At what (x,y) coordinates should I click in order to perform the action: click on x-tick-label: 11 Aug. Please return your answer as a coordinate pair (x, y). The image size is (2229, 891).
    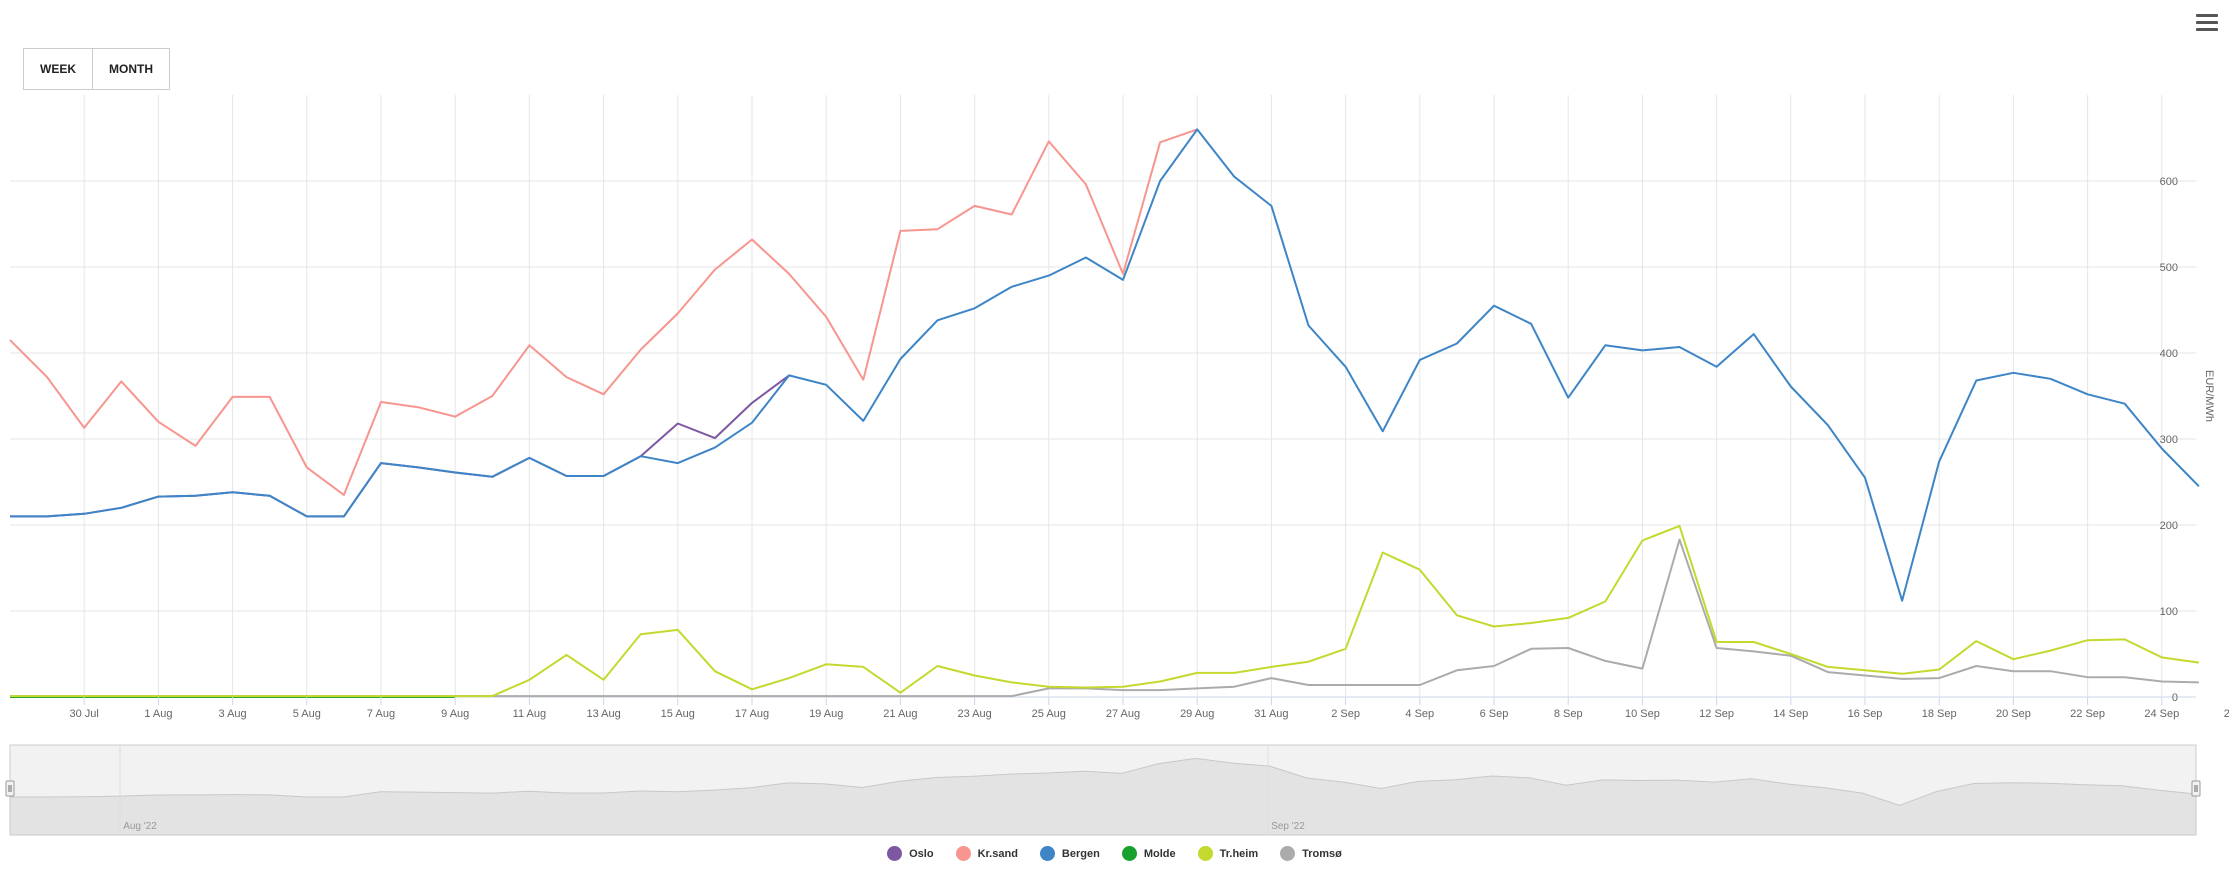
    Looking at the image, I should click on (529, 714).